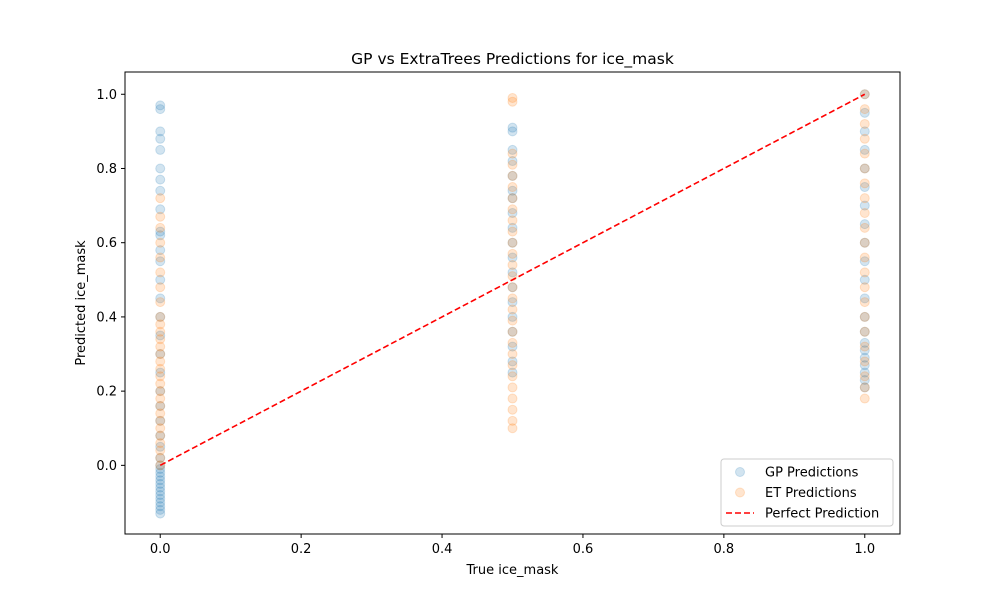 The width and height of the screenshot is (1000, 604). Describe the element at coordinates (442, 549) in the screenshot. I see `x-tick-label: 0.4` at that location.